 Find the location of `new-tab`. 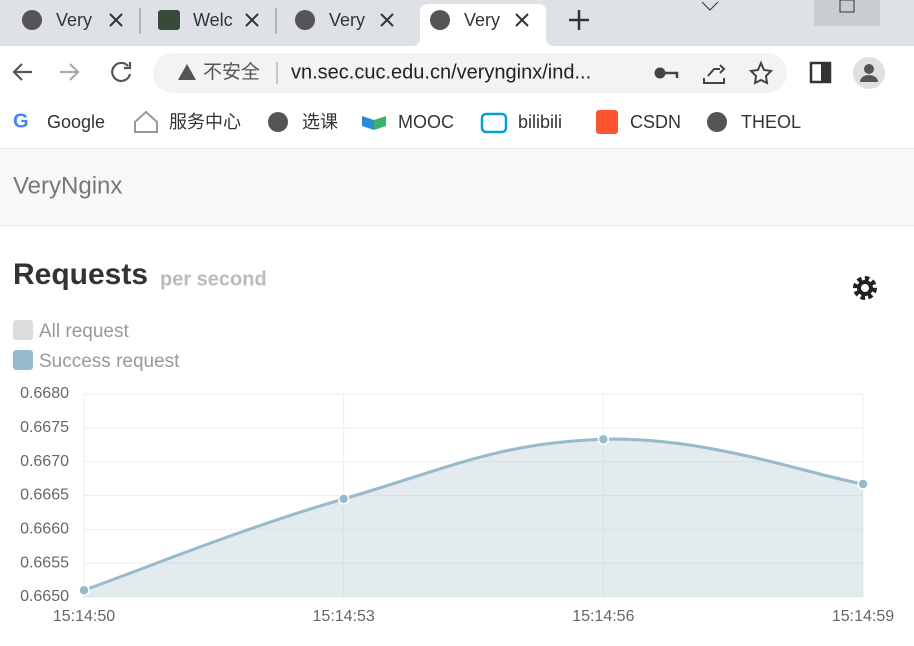

new-tab is located at coordinates (579, 20).